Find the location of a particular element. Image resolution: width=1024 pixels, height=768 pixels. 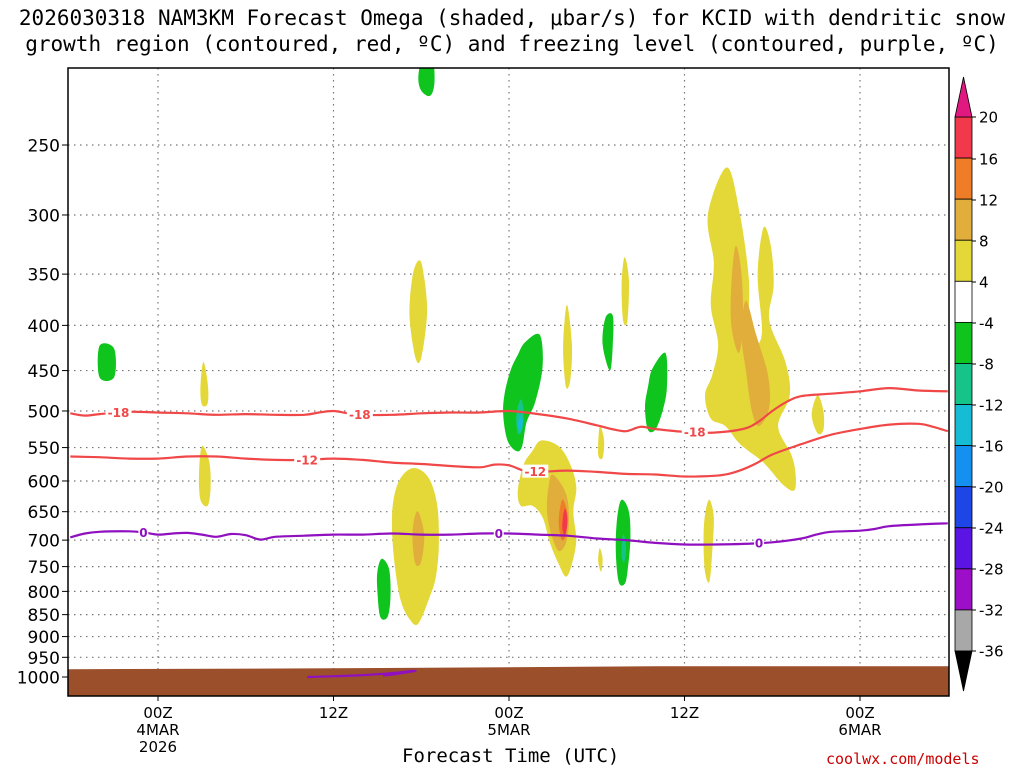

y-tick-label-950: 950 is located at coordinates (44, 659).